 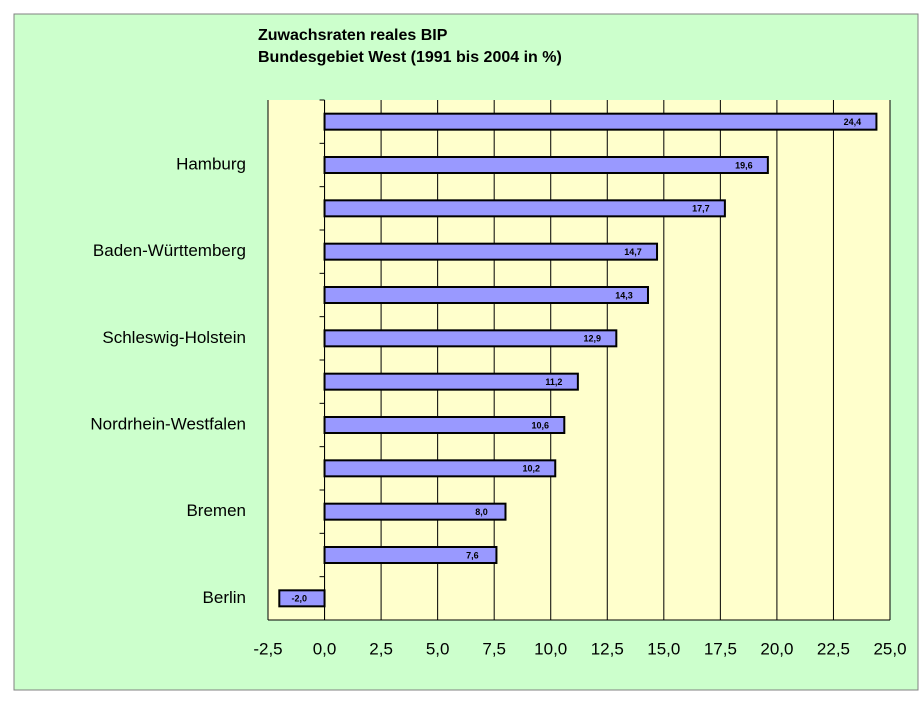 What do you see at coordinates (216, 510) in the screenshot?
I see `y-tick-label: Bremen` at bounding box center [216, 510].